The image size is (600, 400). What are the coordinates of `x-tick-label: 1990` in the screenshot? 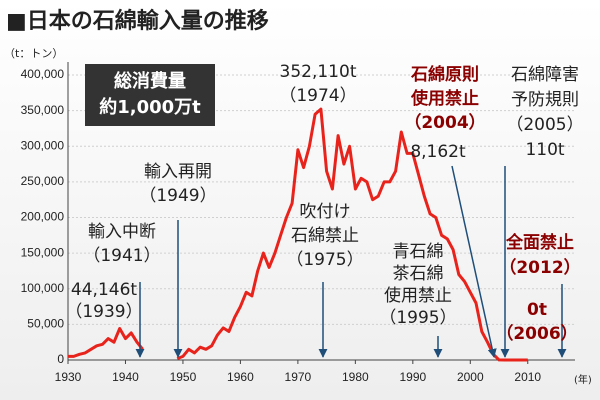 It's located at (412, 377).